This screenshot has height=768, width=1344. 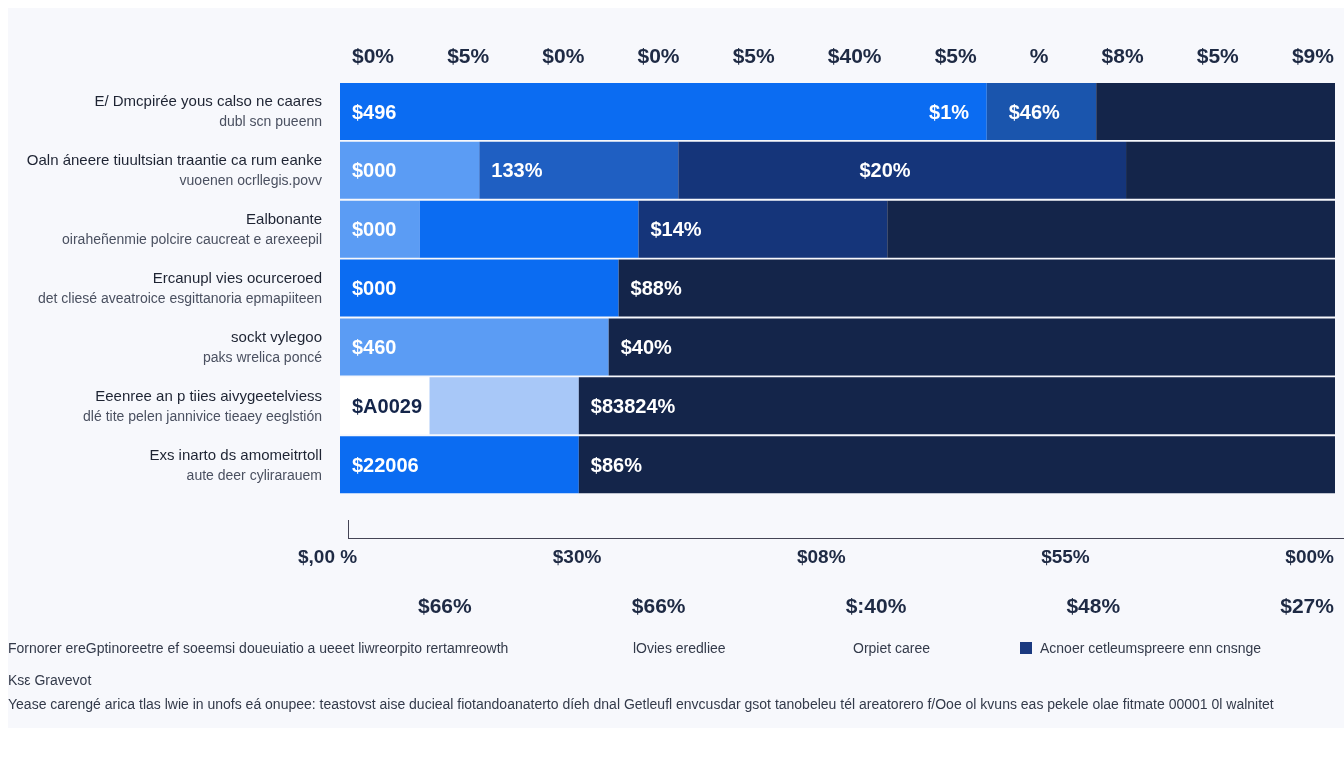 What do you see at coordinates (374, 111) in the screenshot?
I see `annotation: $496` at bounding box center [374, 111].